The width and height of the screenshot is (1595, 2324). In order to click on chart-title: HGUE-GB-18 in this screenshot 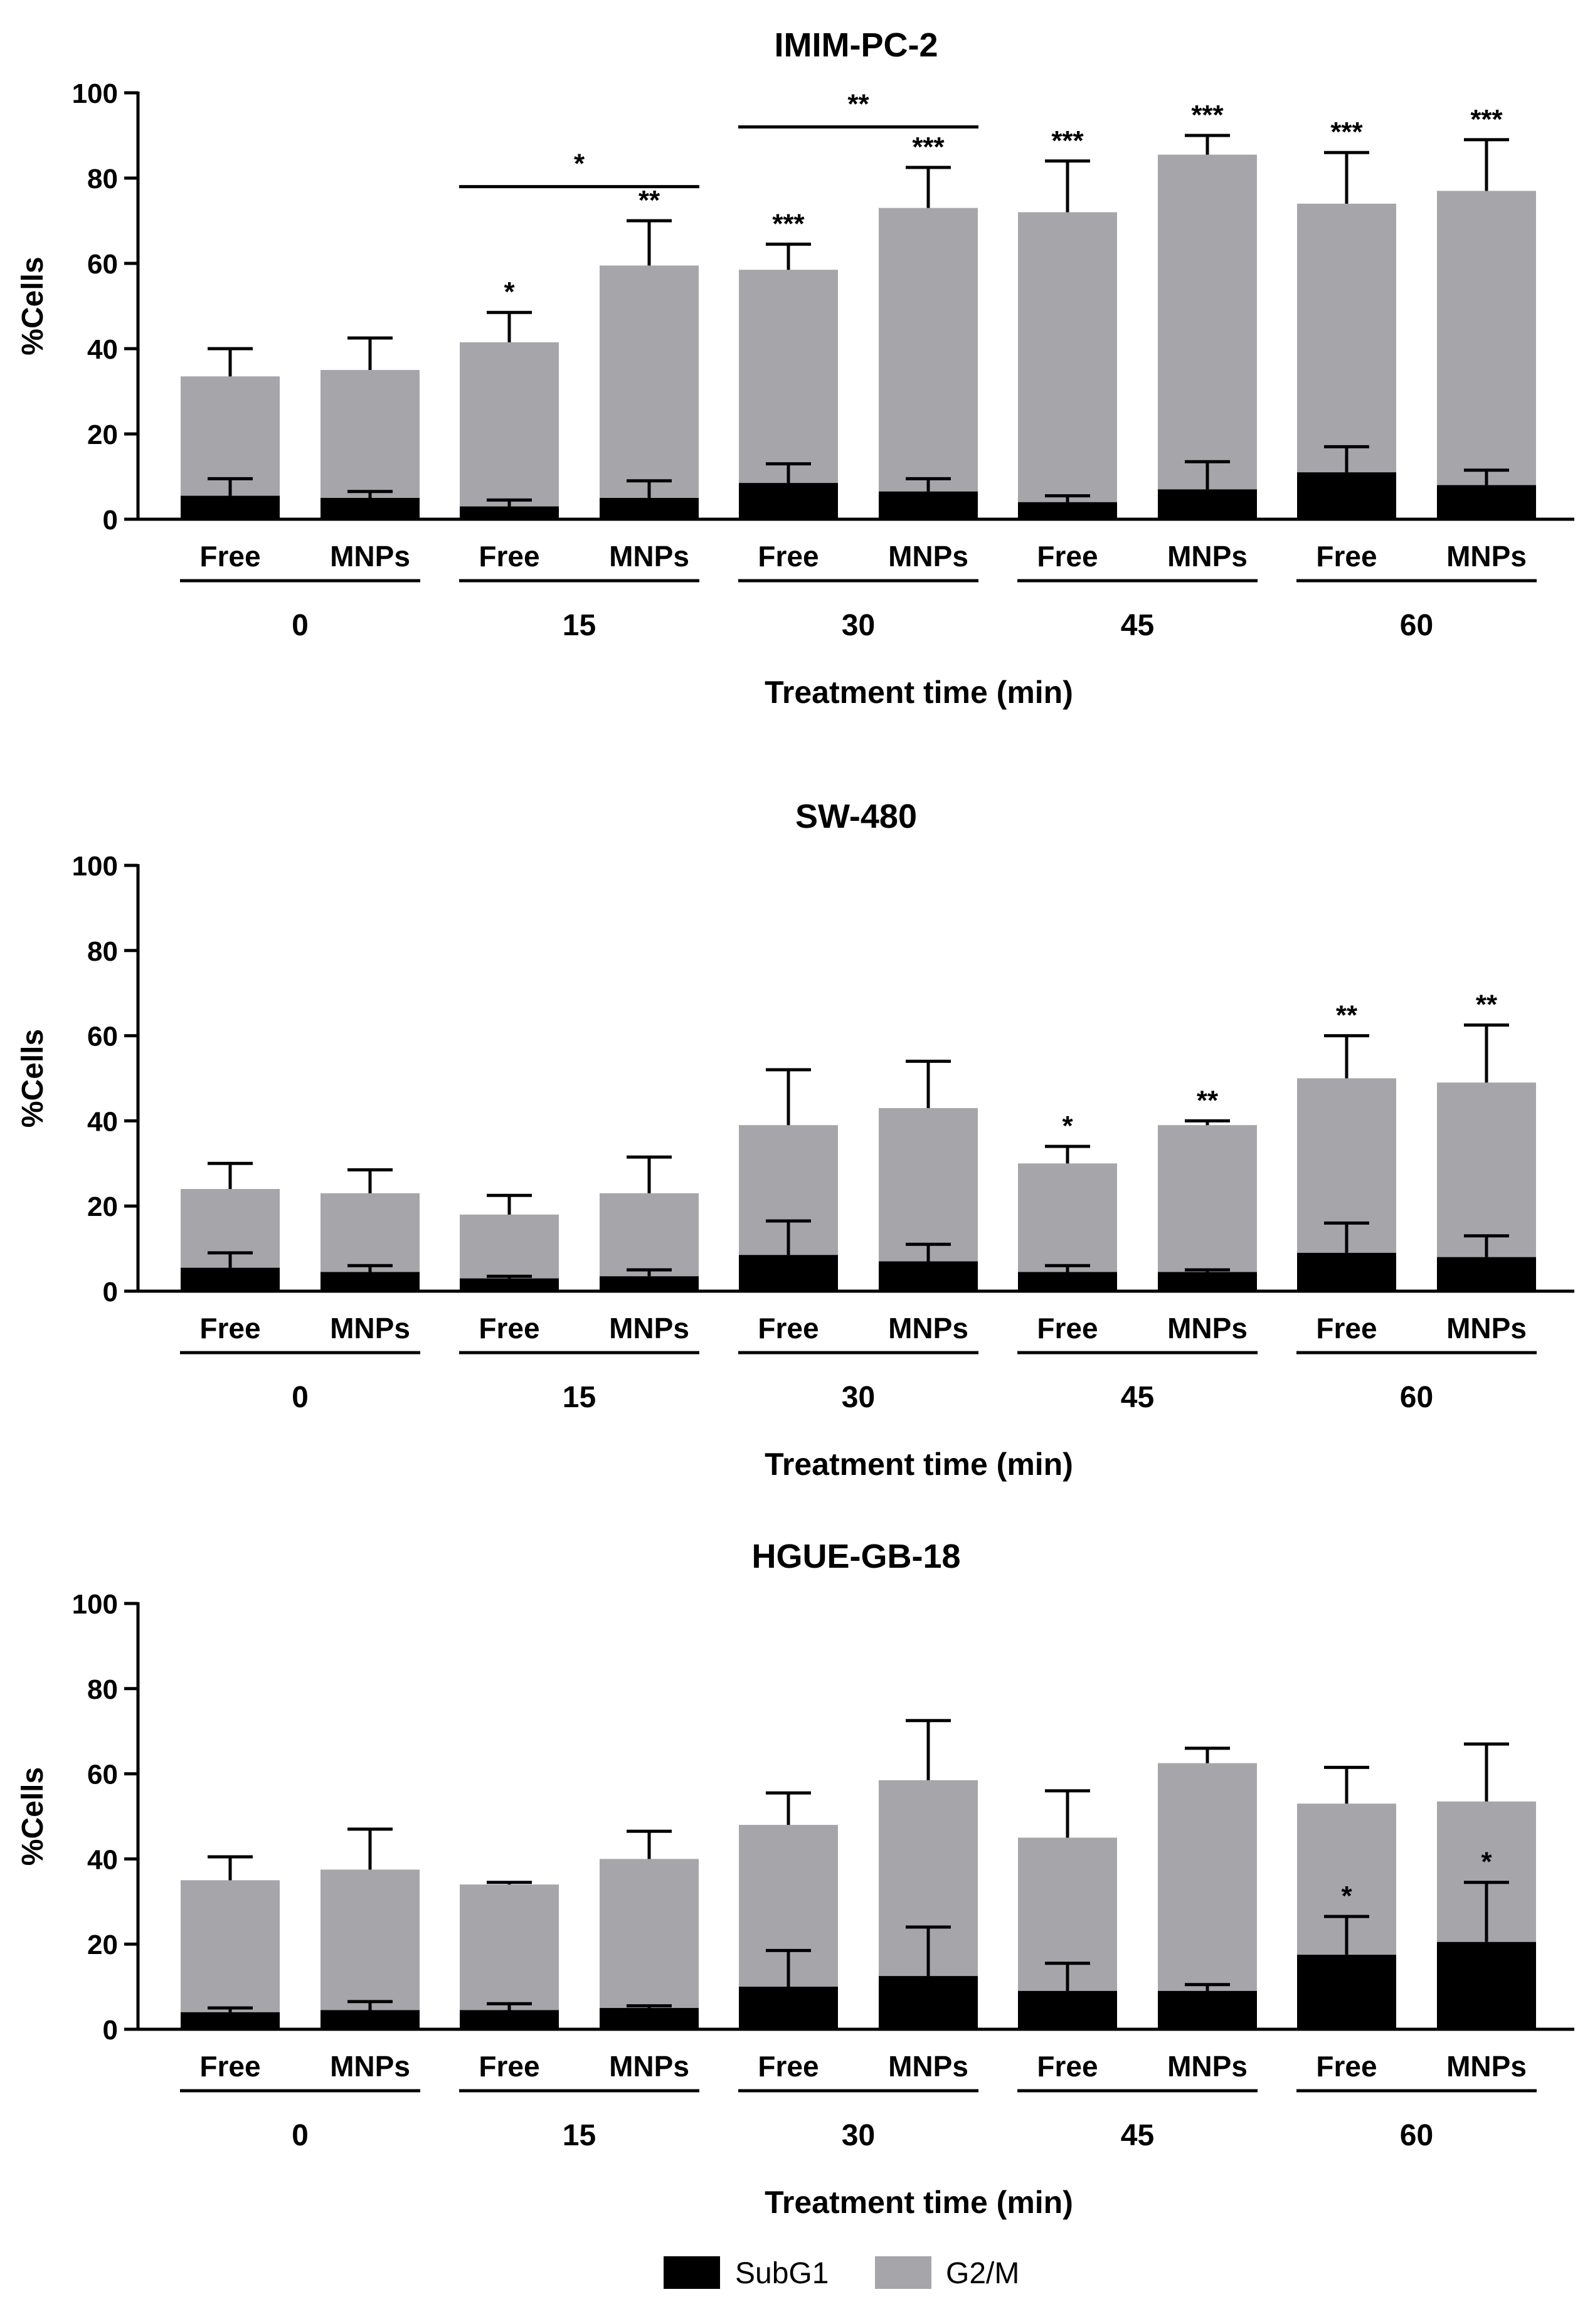, I will do `click(855, 1556)`.